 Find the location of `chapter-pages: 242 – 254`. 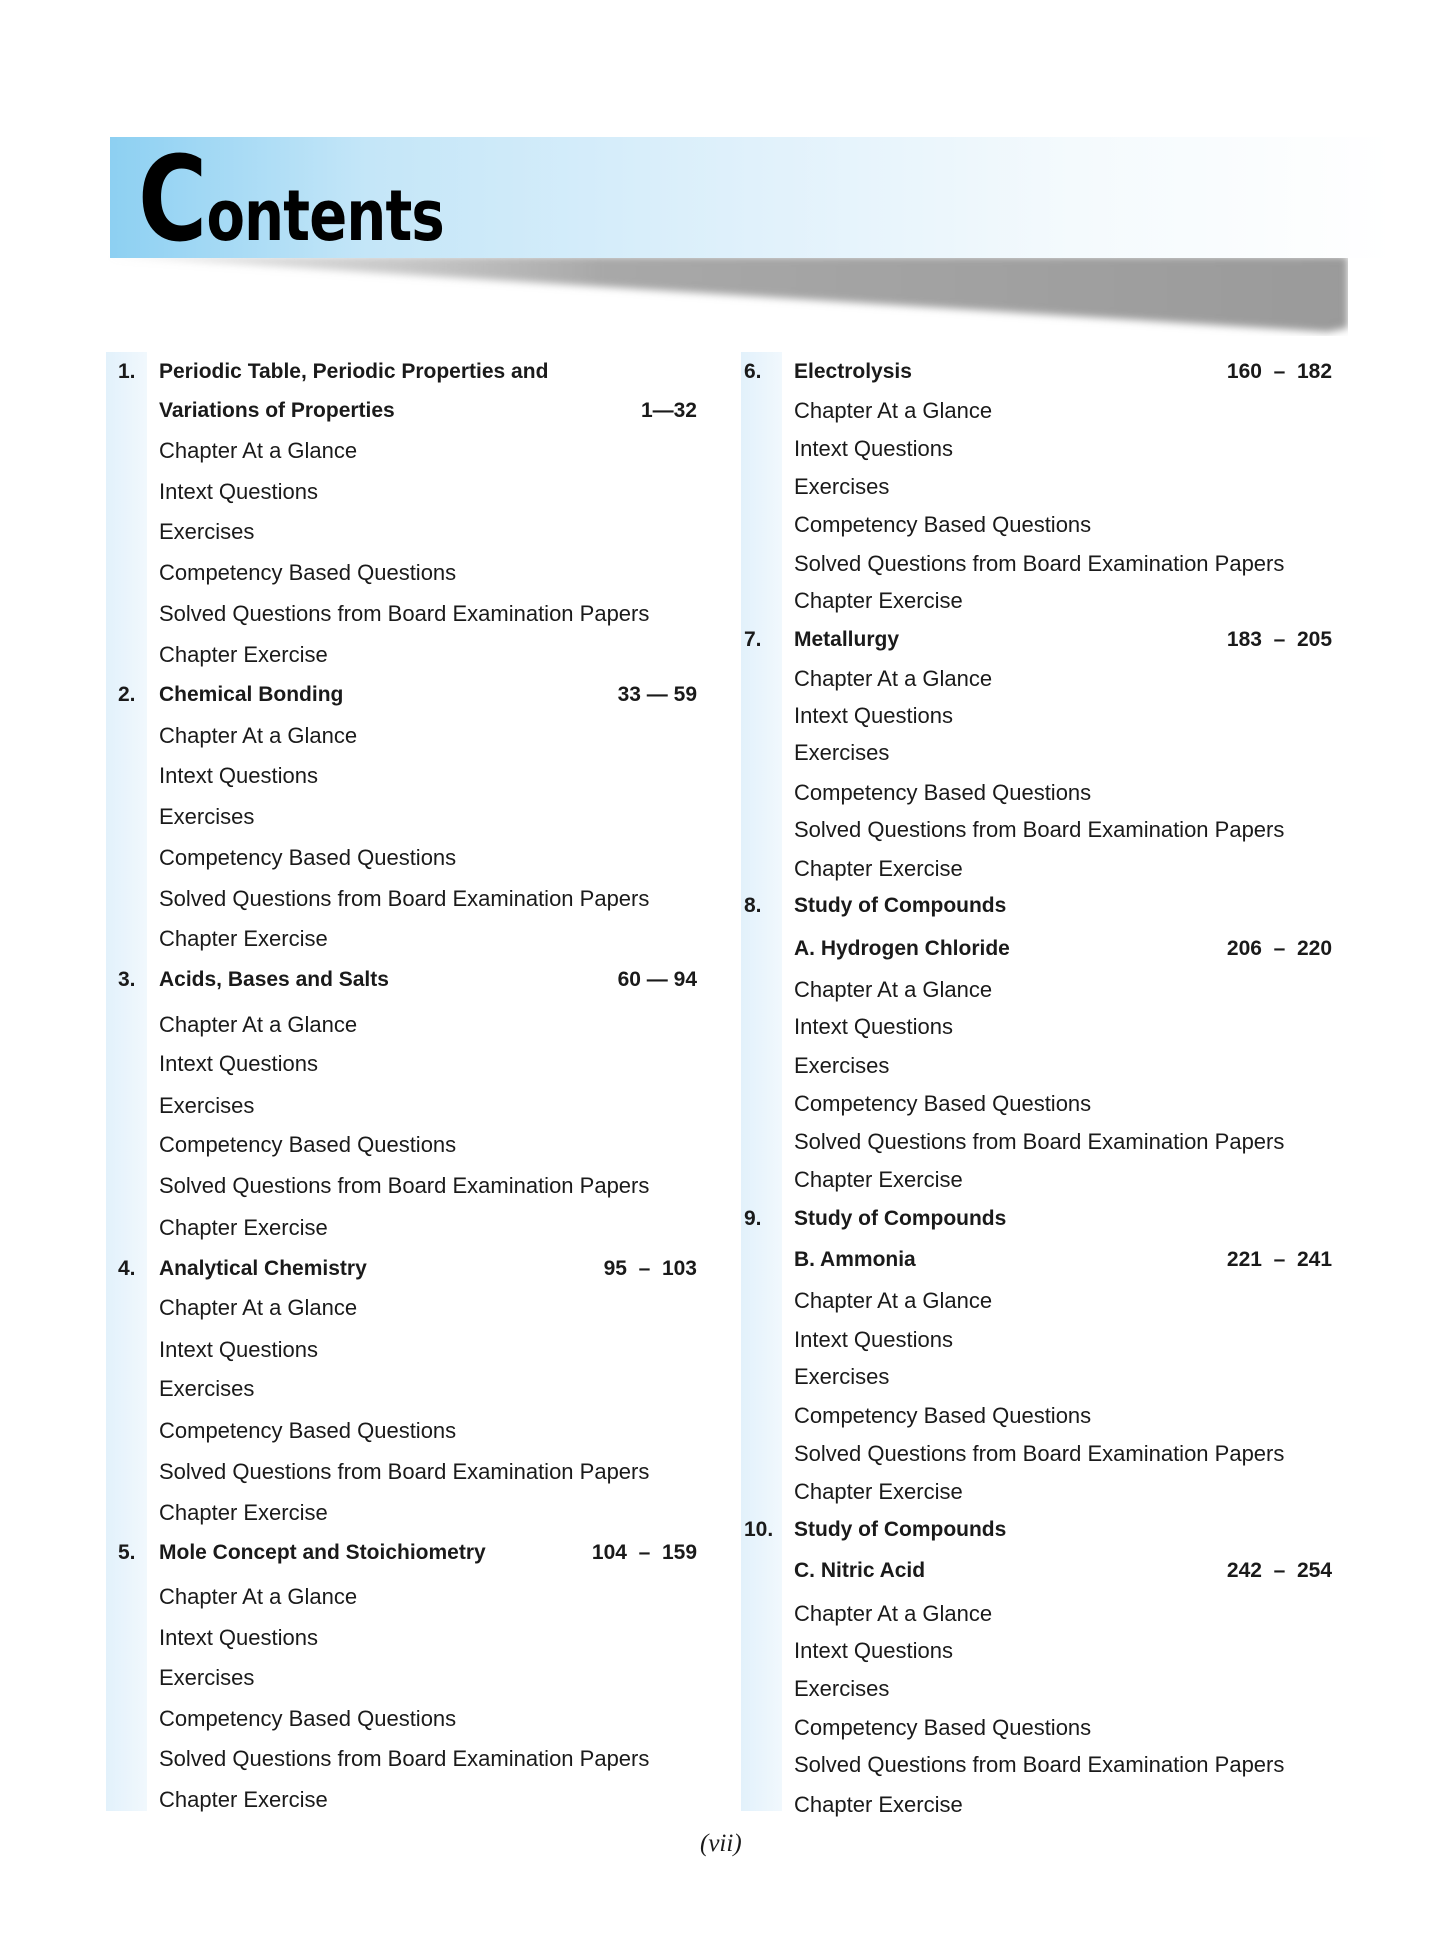

chapter-pages: 242 – 254 is located at coordinates (1279, 1570).